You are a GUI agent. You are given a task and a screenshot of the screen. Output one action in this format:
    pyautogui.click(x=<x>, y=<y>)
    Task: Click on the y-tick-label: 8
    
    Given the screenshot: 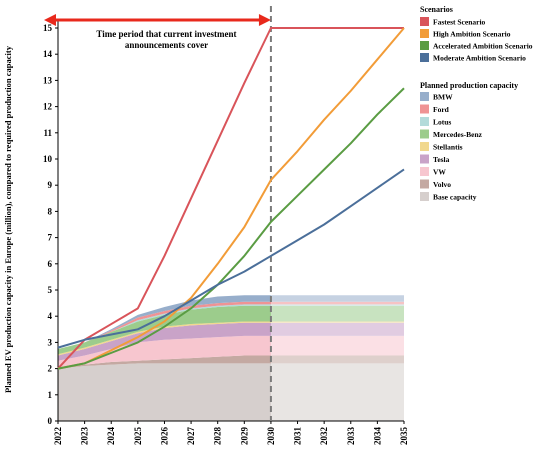 What is the action you would take?
    pyautogui.click(x=50, y=211)
    